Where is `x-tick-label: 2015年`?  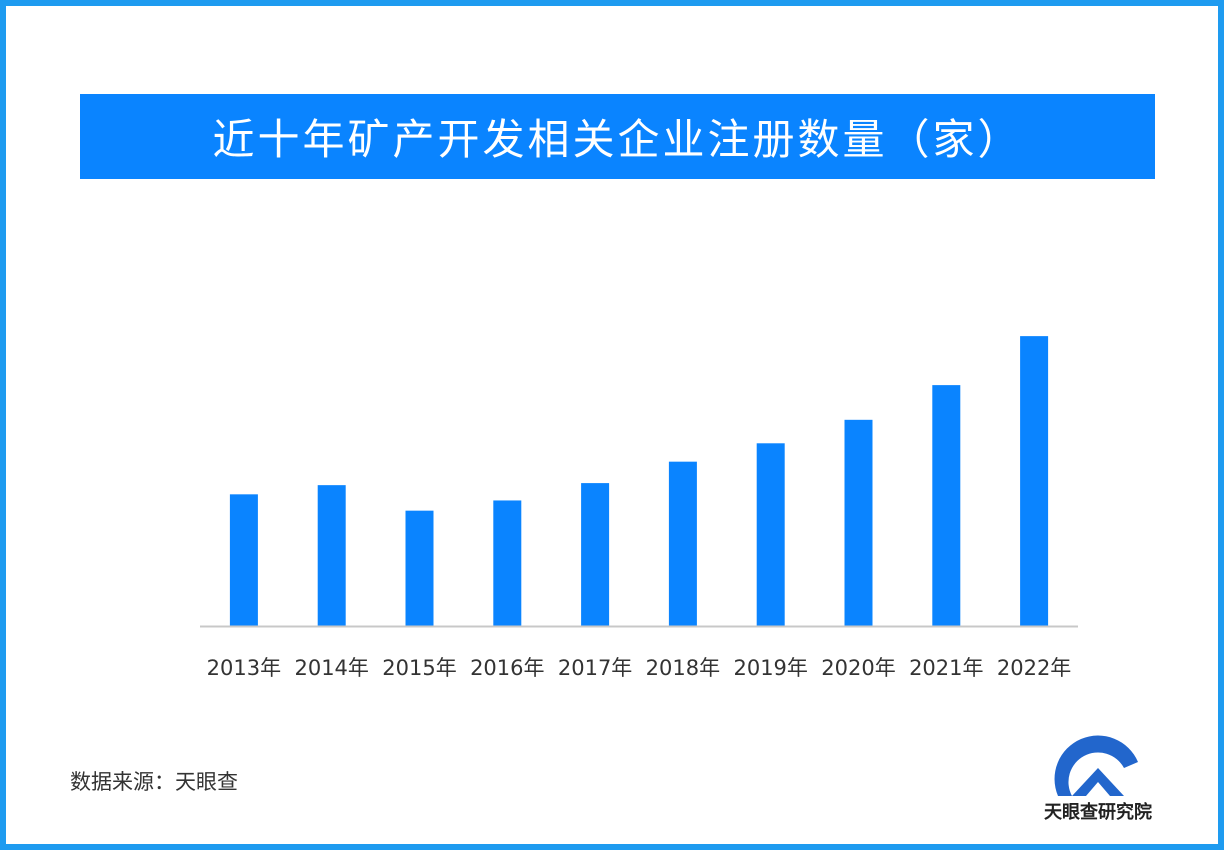
x-tick-label: 2015年 is located at coordinates (419, 668).